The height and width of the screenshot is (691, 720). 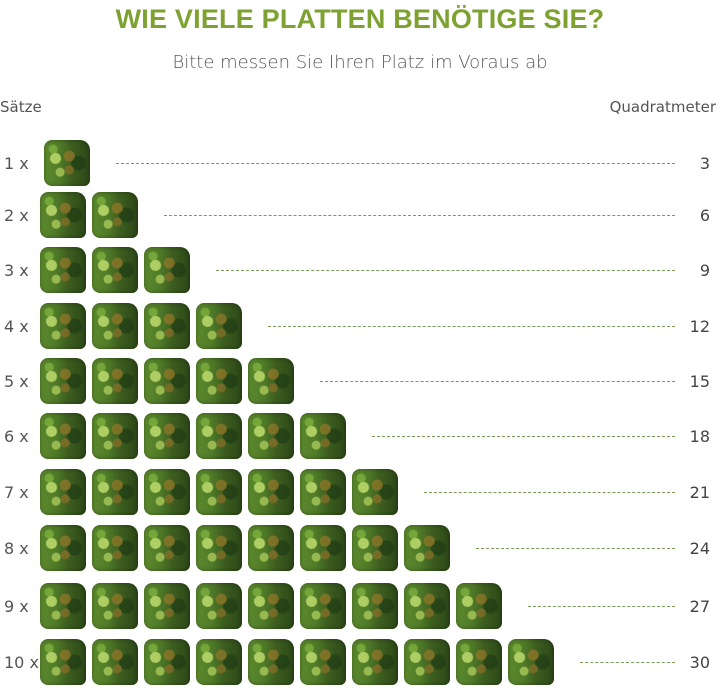 What do you see at coordinates (21, 662) in the screenshot?
I see `sets-label: 10 x` at bounding box center [21, 662].